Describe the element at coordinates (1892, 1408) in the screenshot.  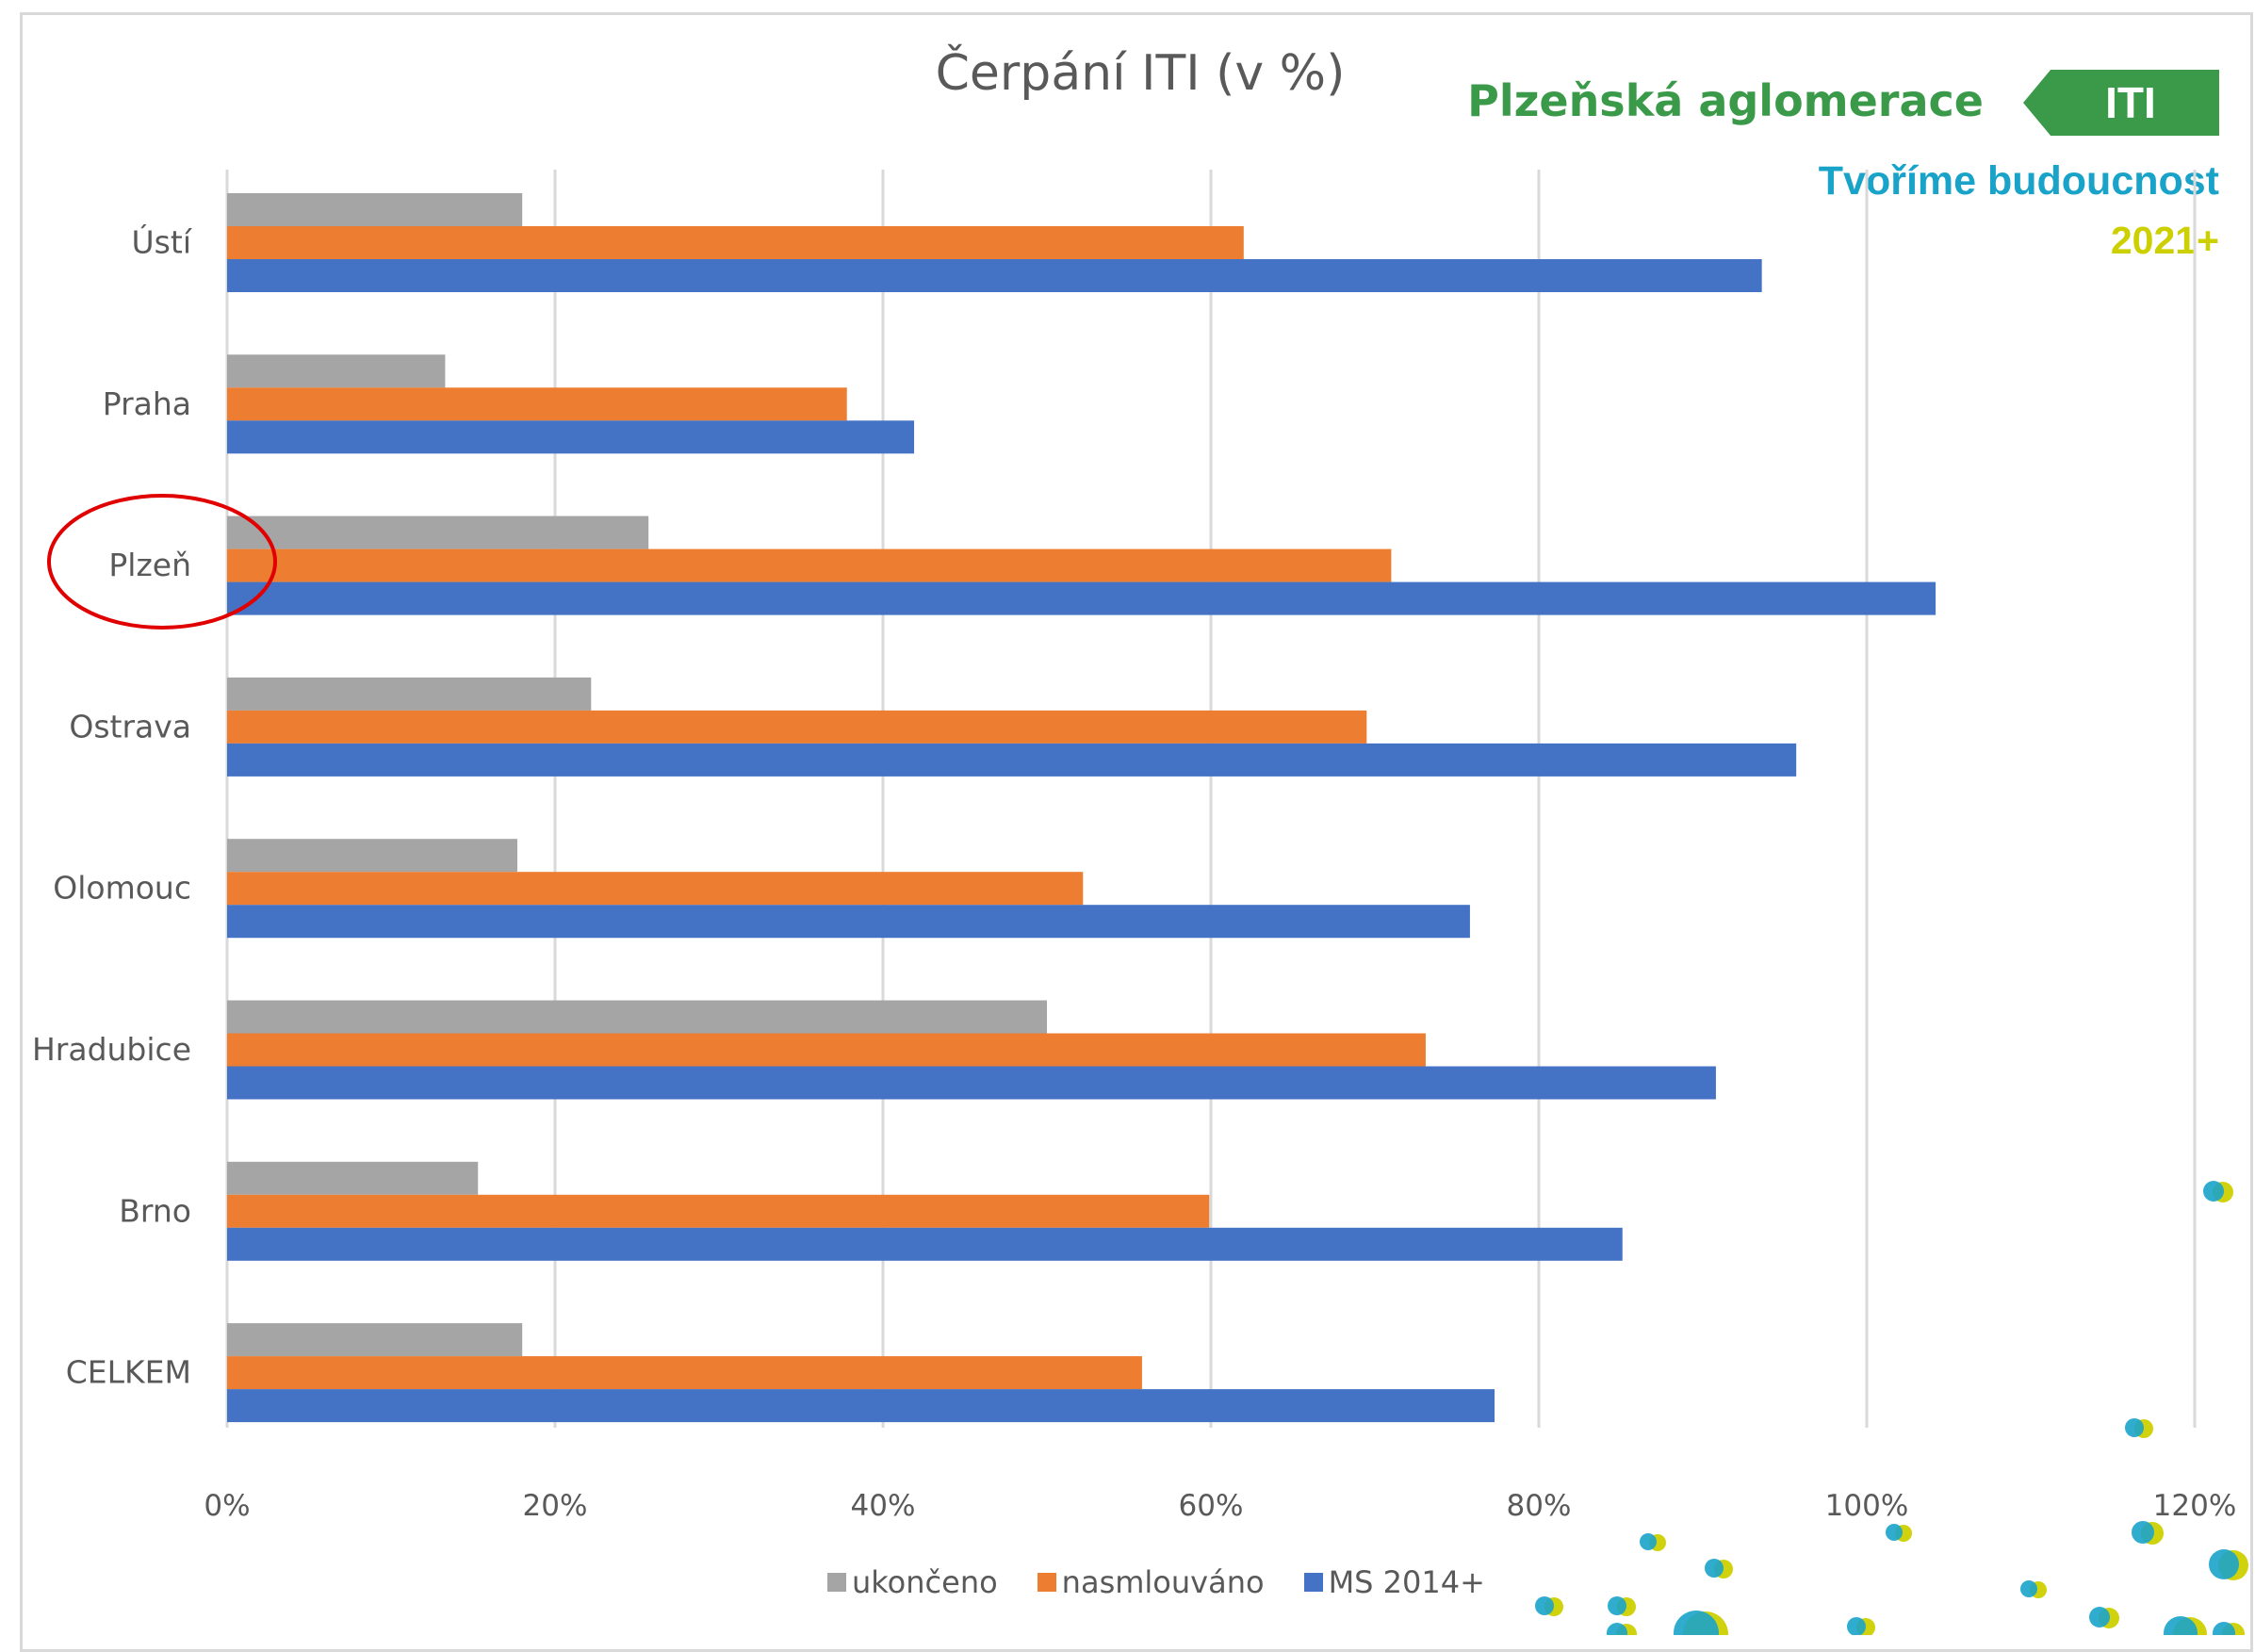
I see `decorative-dots` at that location.